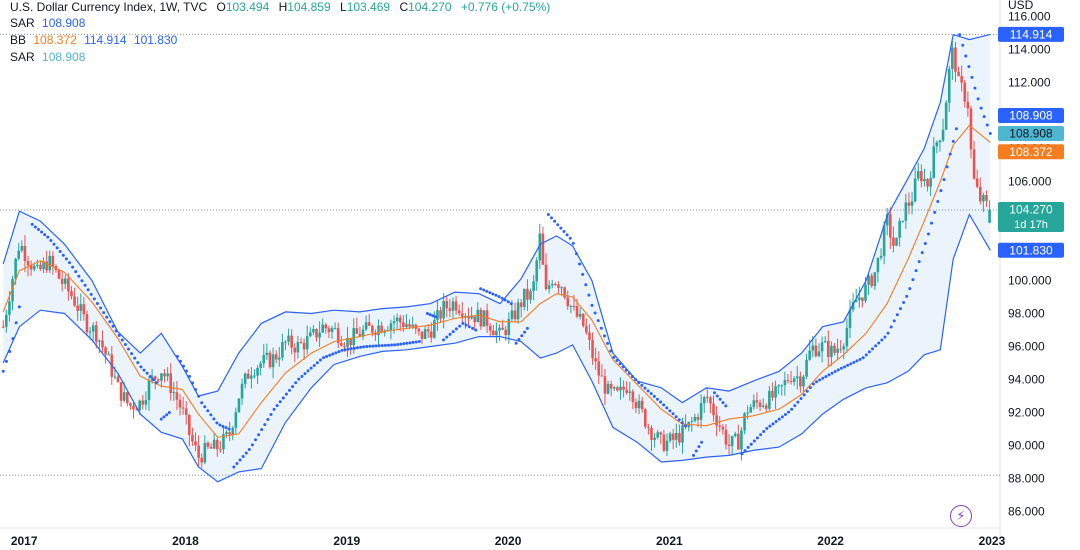  I want to click on price-label-sar-blue: 108.908, so click(1031, 116).